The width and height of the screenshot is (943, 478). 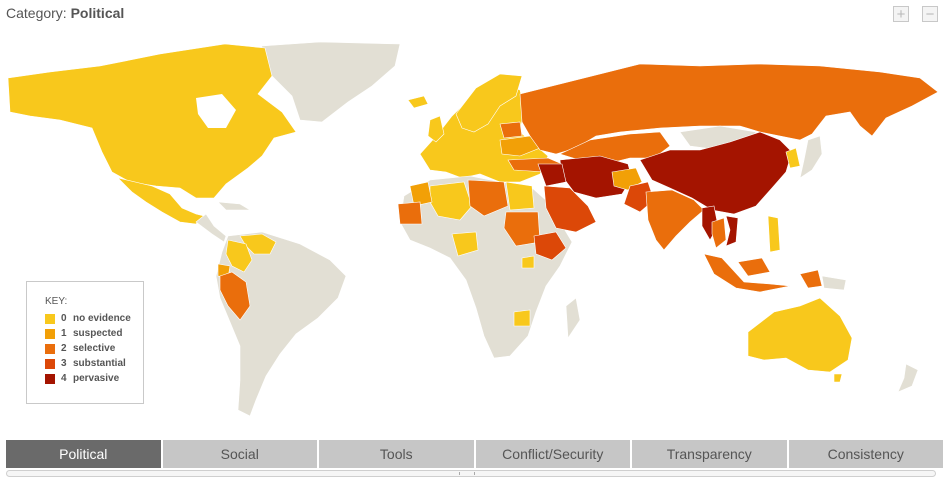 I want to click on country-mauritania, so click(x=410, y=213).